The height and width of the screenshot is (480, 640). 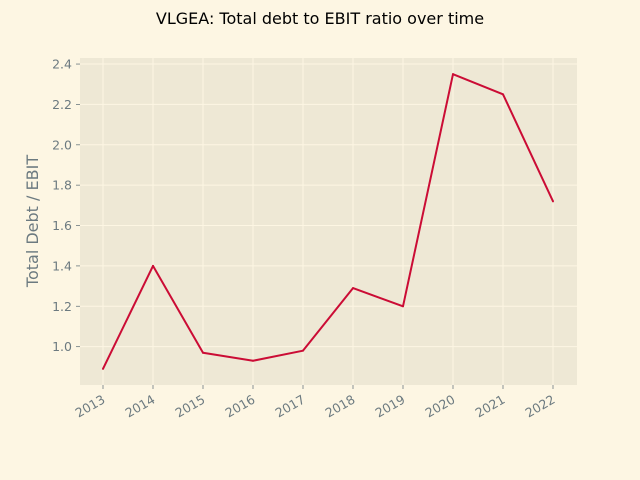 I want to click on x-tick-label: 2022, so click(x=539, y=406).